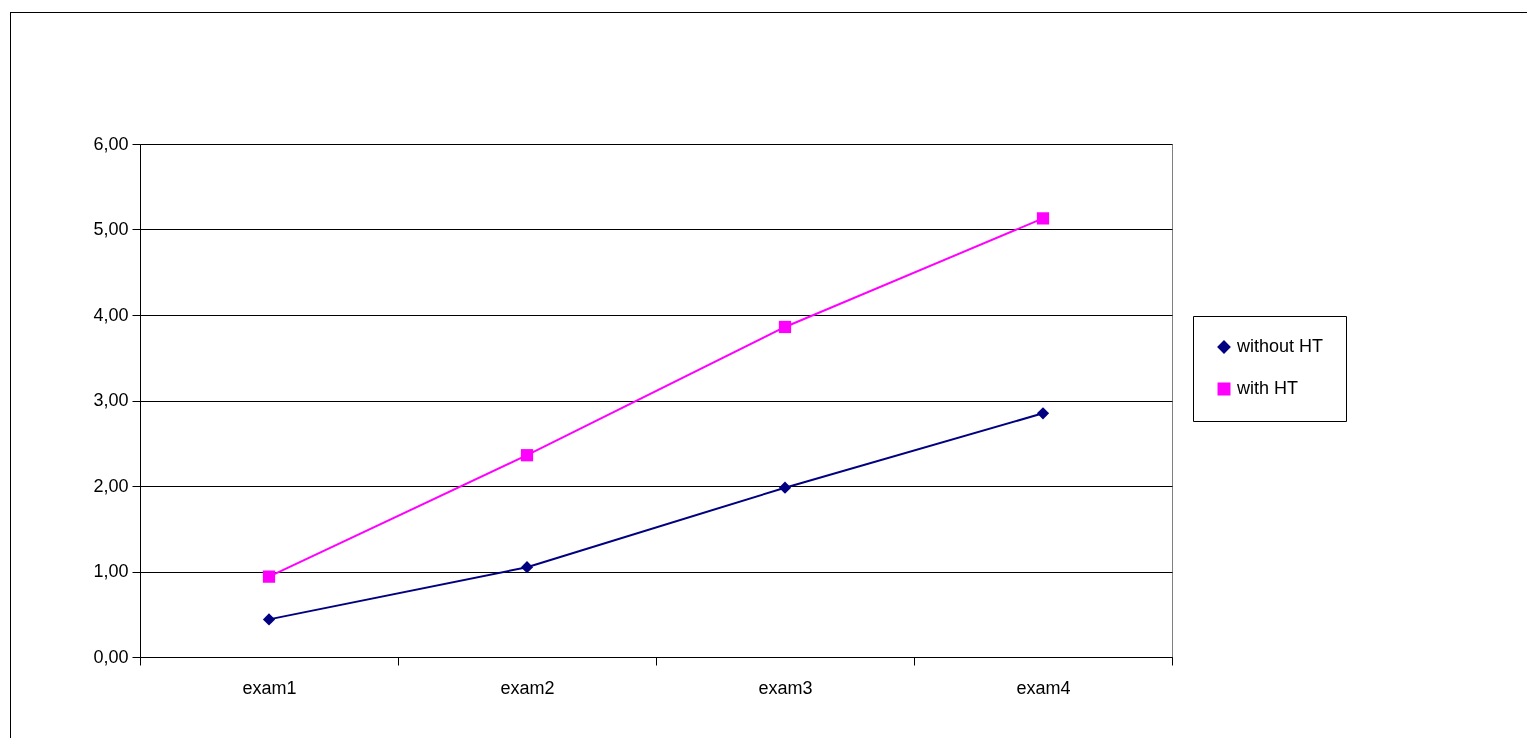 This screenshot has width=1527, height=738. Describe the element at coordinates (111, 229) in the screenshot. I see `y-tick-label: 5,00` at that location.